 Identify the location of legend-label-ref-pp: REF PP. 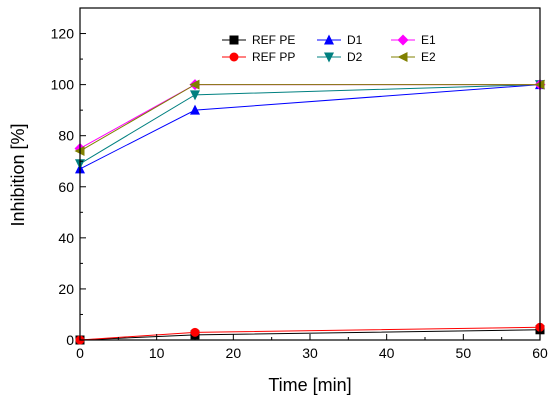
(273, 57).